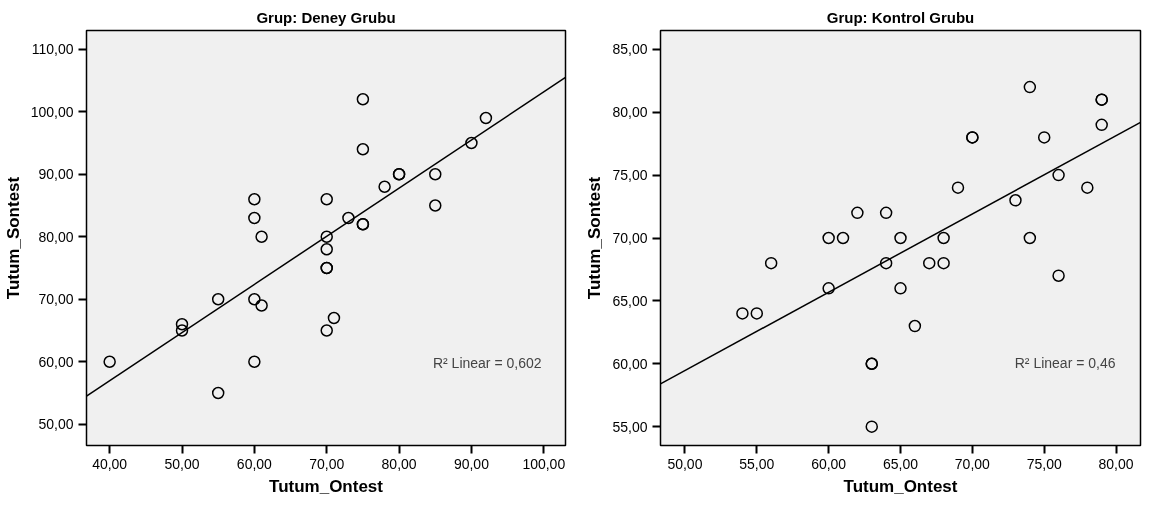 This screenshot has width=1157, height=517. I want to click on x-tick-label: 100,00, so click(544, 463).